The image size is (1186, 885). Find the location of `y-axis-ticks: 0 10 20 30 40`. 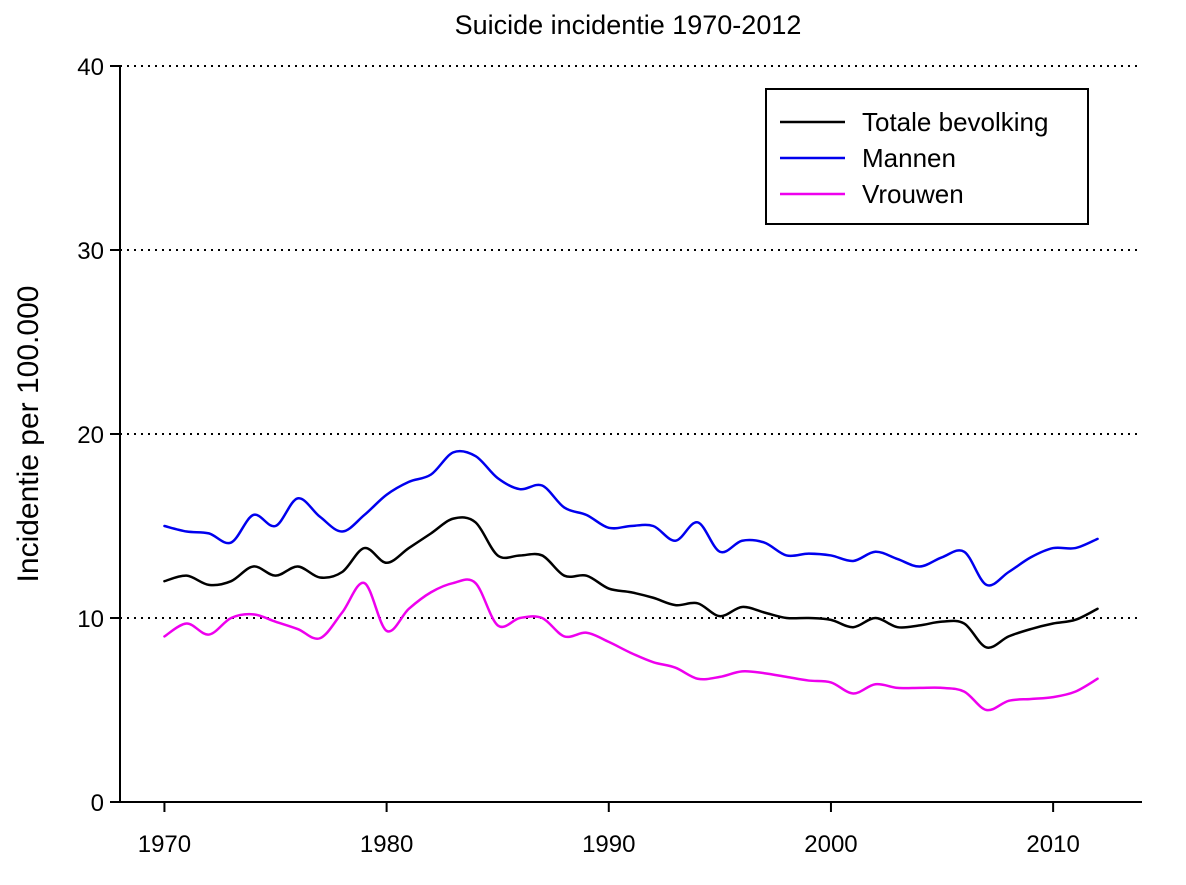

y-axis-ticks: 0 10 20 30 40 is located at coordinates (98, 435).